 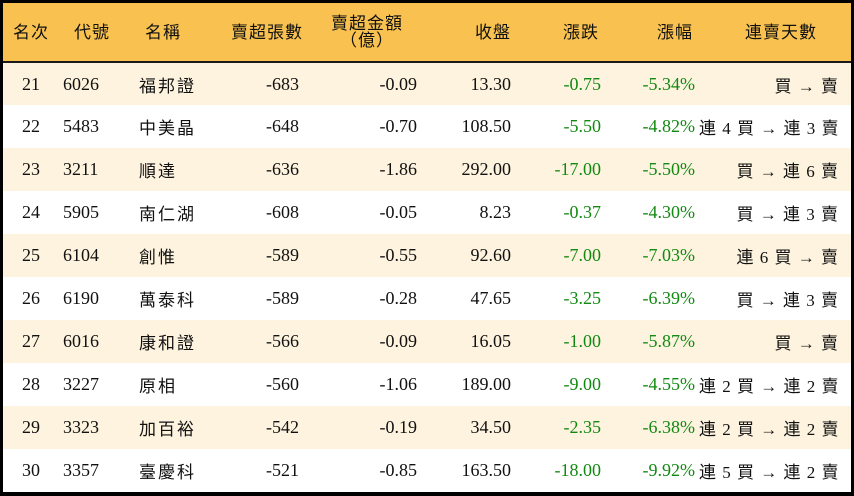 What do you see at coordinates (31, 341) in the screenshot?
I see `rank-cell: 27` at bounding box center [31, 341].